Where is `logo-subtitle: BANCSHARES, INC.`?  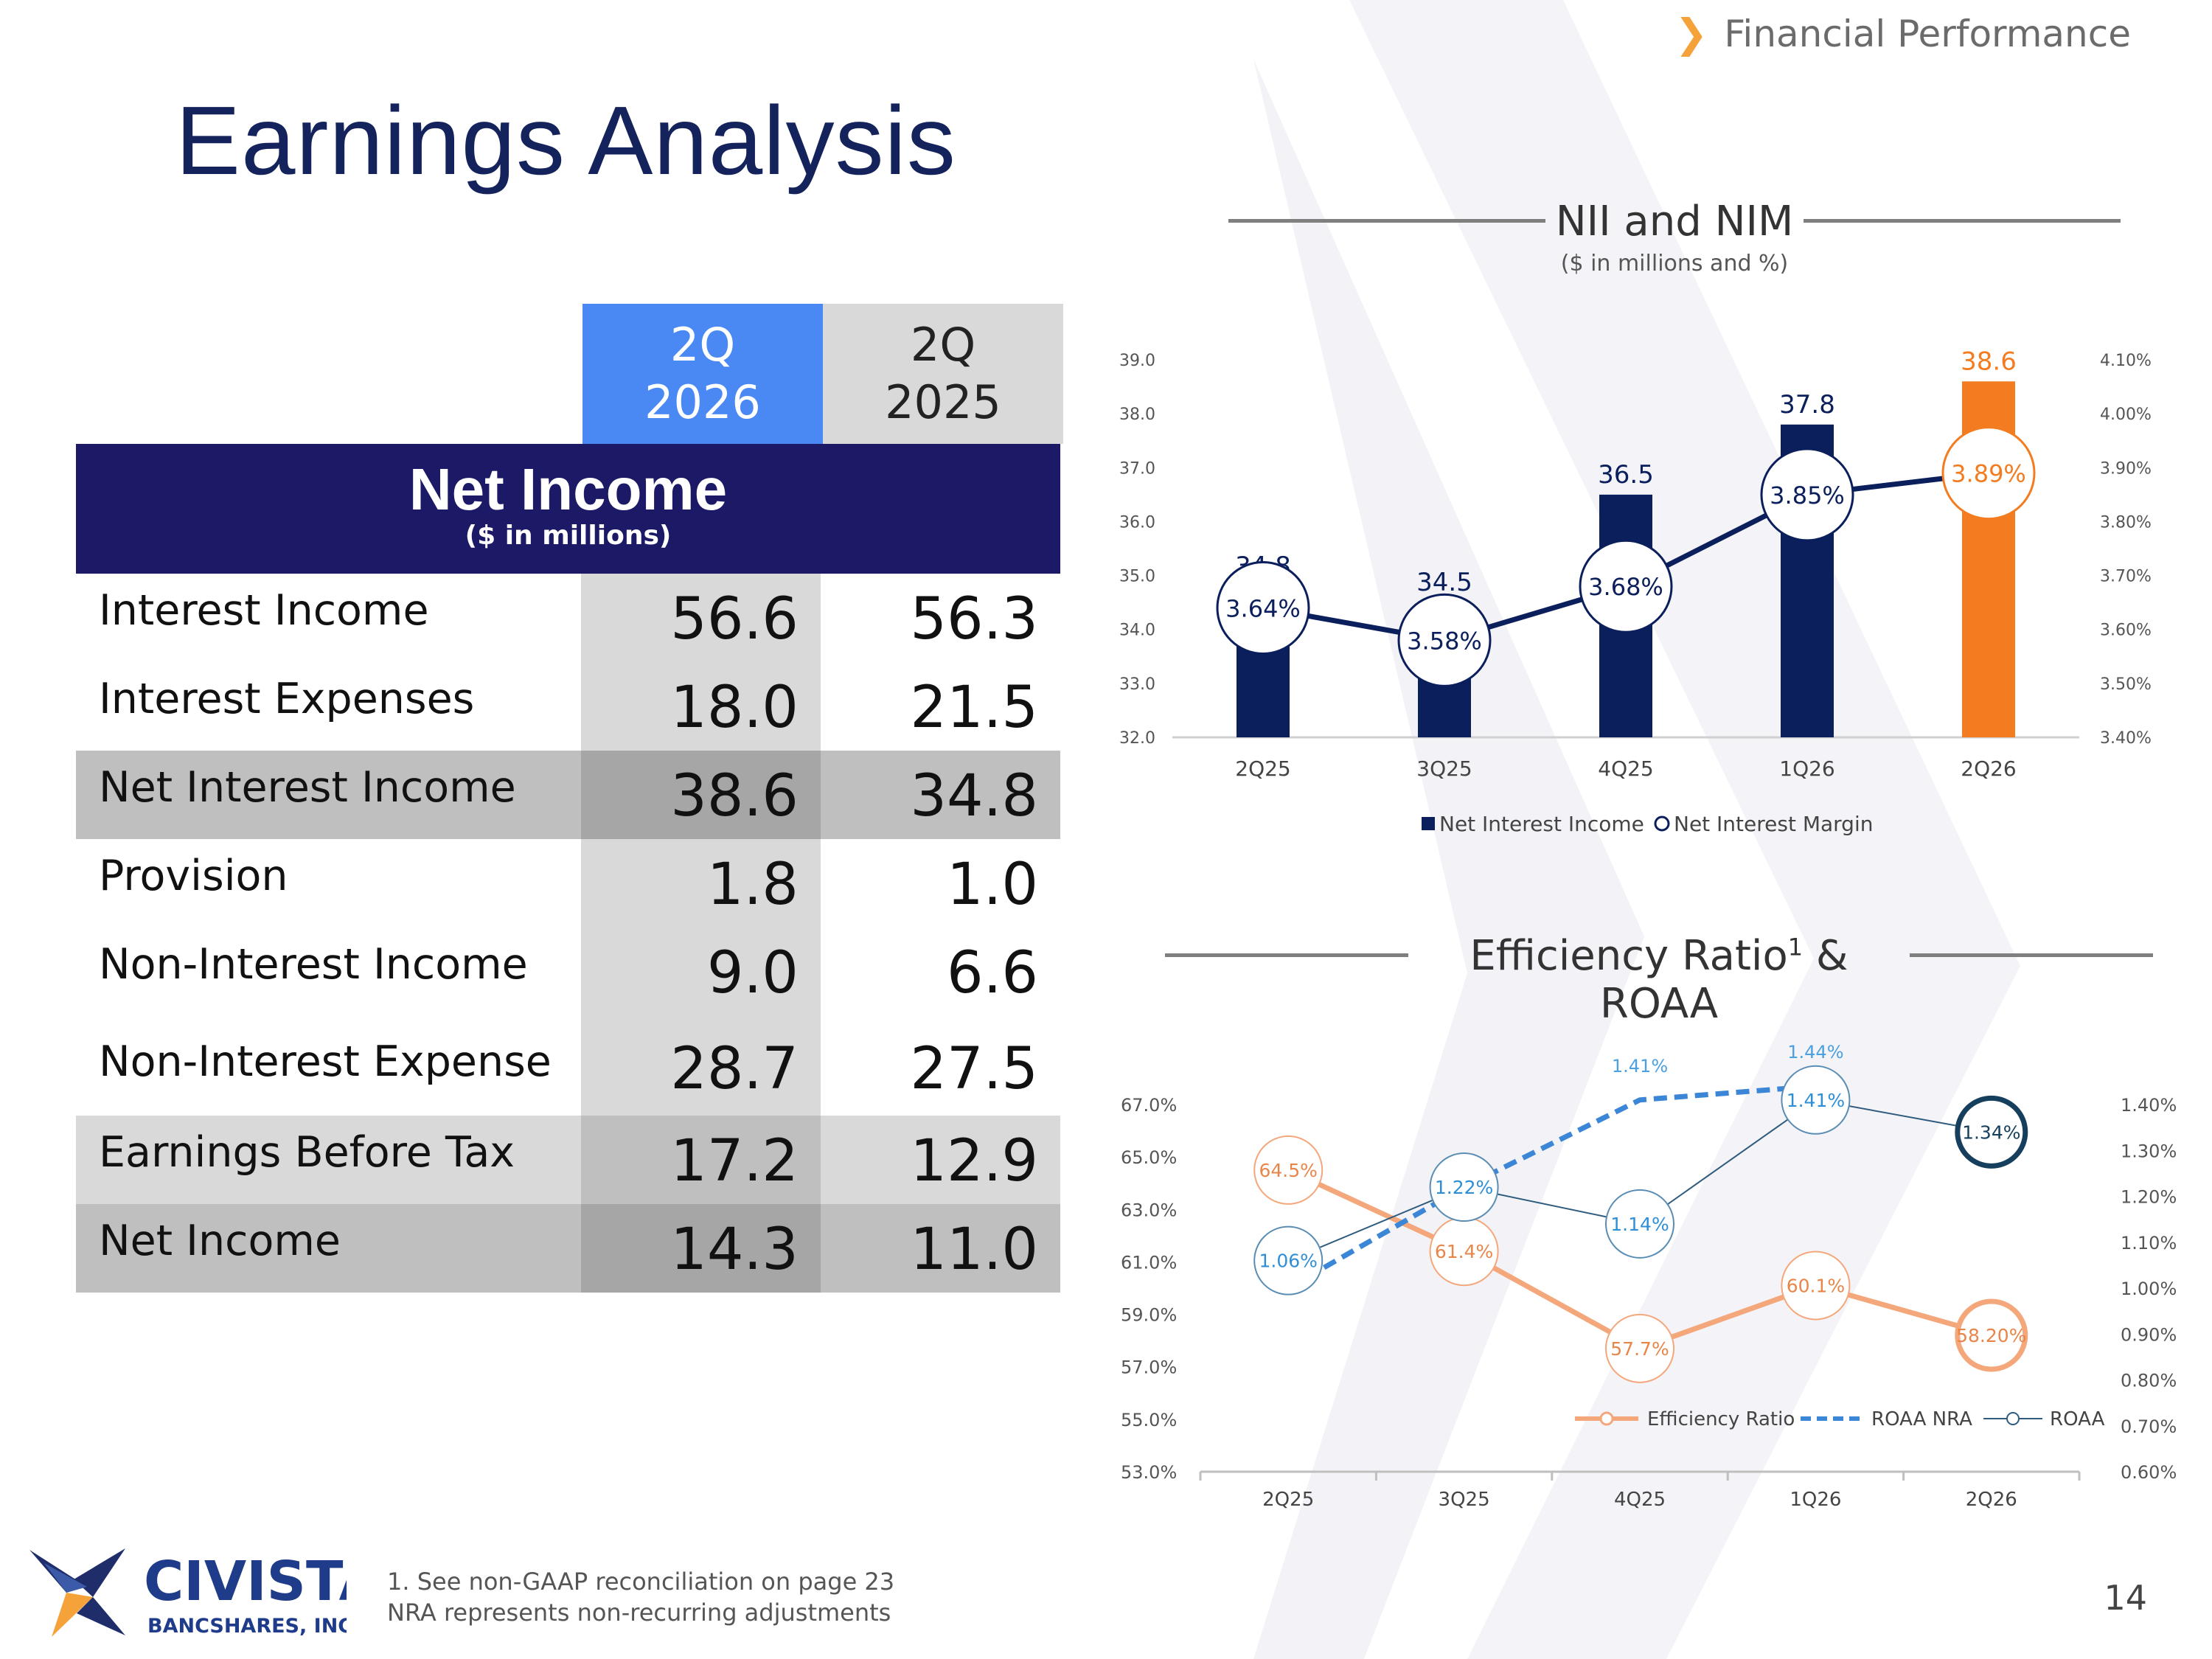 logo-subtitle: BANCSHARES, INC. is located at coordinates (247, 1626).